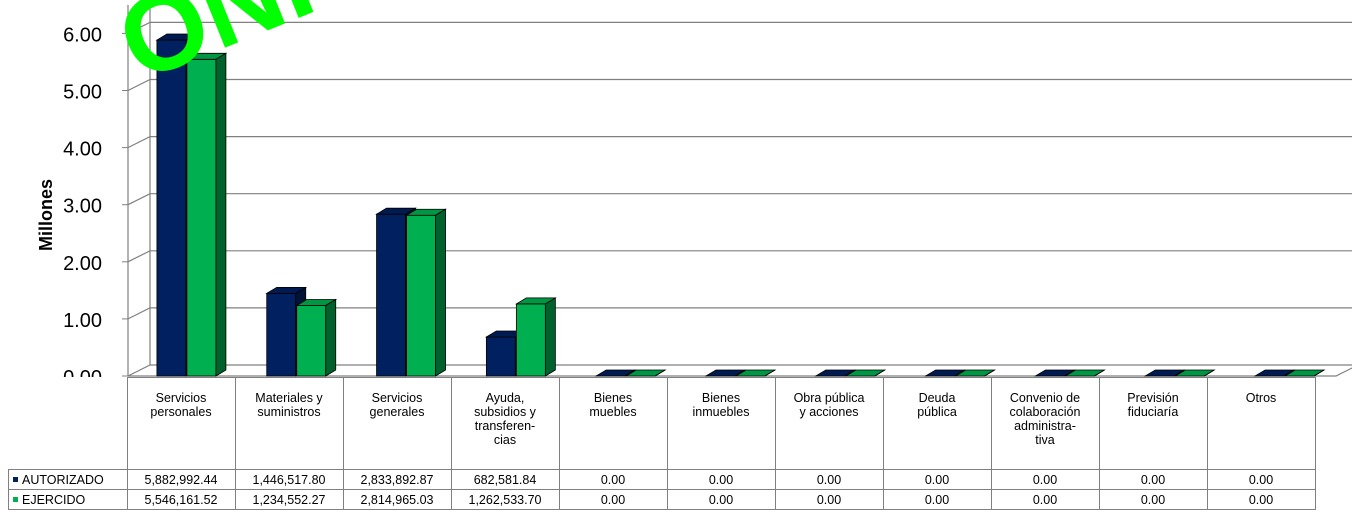 The height and width of the screenshot is (510, 1352). I want to click on category-label: Previsión fiduciaría, so click(1153, 423).